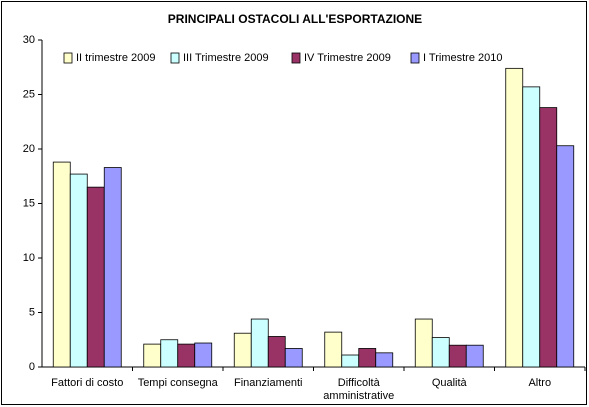 This screenshot has width=589, height=407. What do you see at coordinates (29, 258) in the screenshot?
I see `y-tick-label: 10` at bounding box center [29, 258].